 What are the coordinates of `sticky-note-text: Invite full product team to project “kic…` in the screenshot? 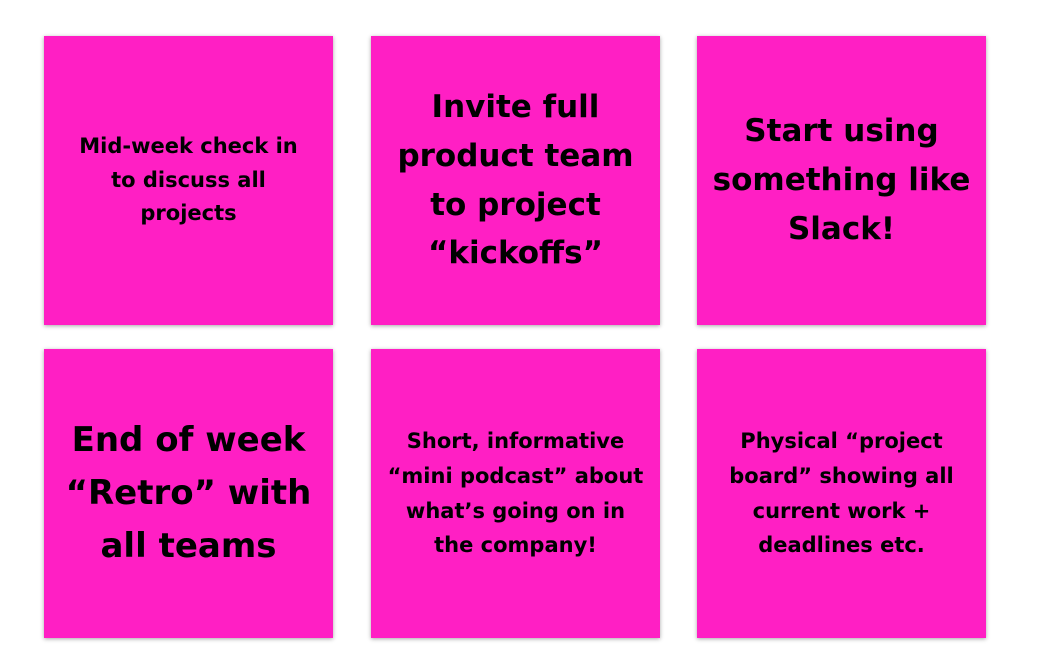 It's located at (515, 180).